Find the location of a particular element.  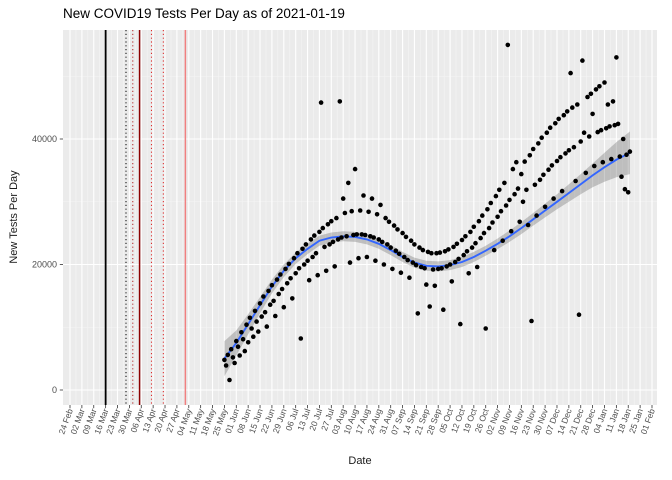

y-tick-label: 20000 is located at coordinates (44, 265).